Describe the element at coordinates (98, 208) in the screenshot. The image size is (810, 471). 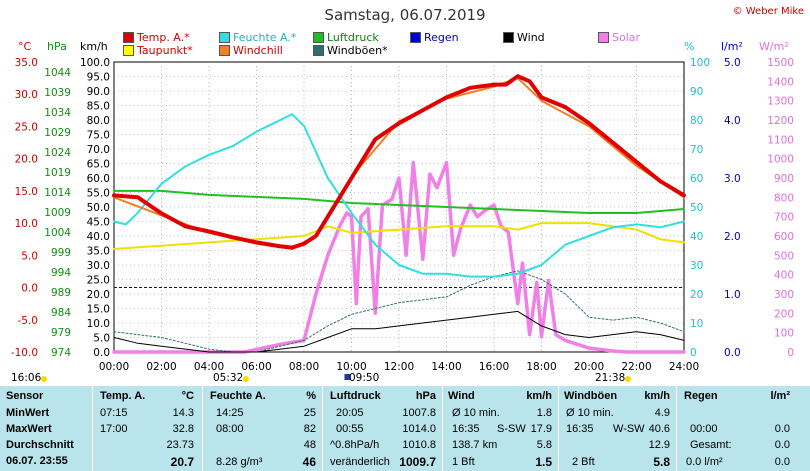
I see `speed-tick-label: 50.0` at that location.